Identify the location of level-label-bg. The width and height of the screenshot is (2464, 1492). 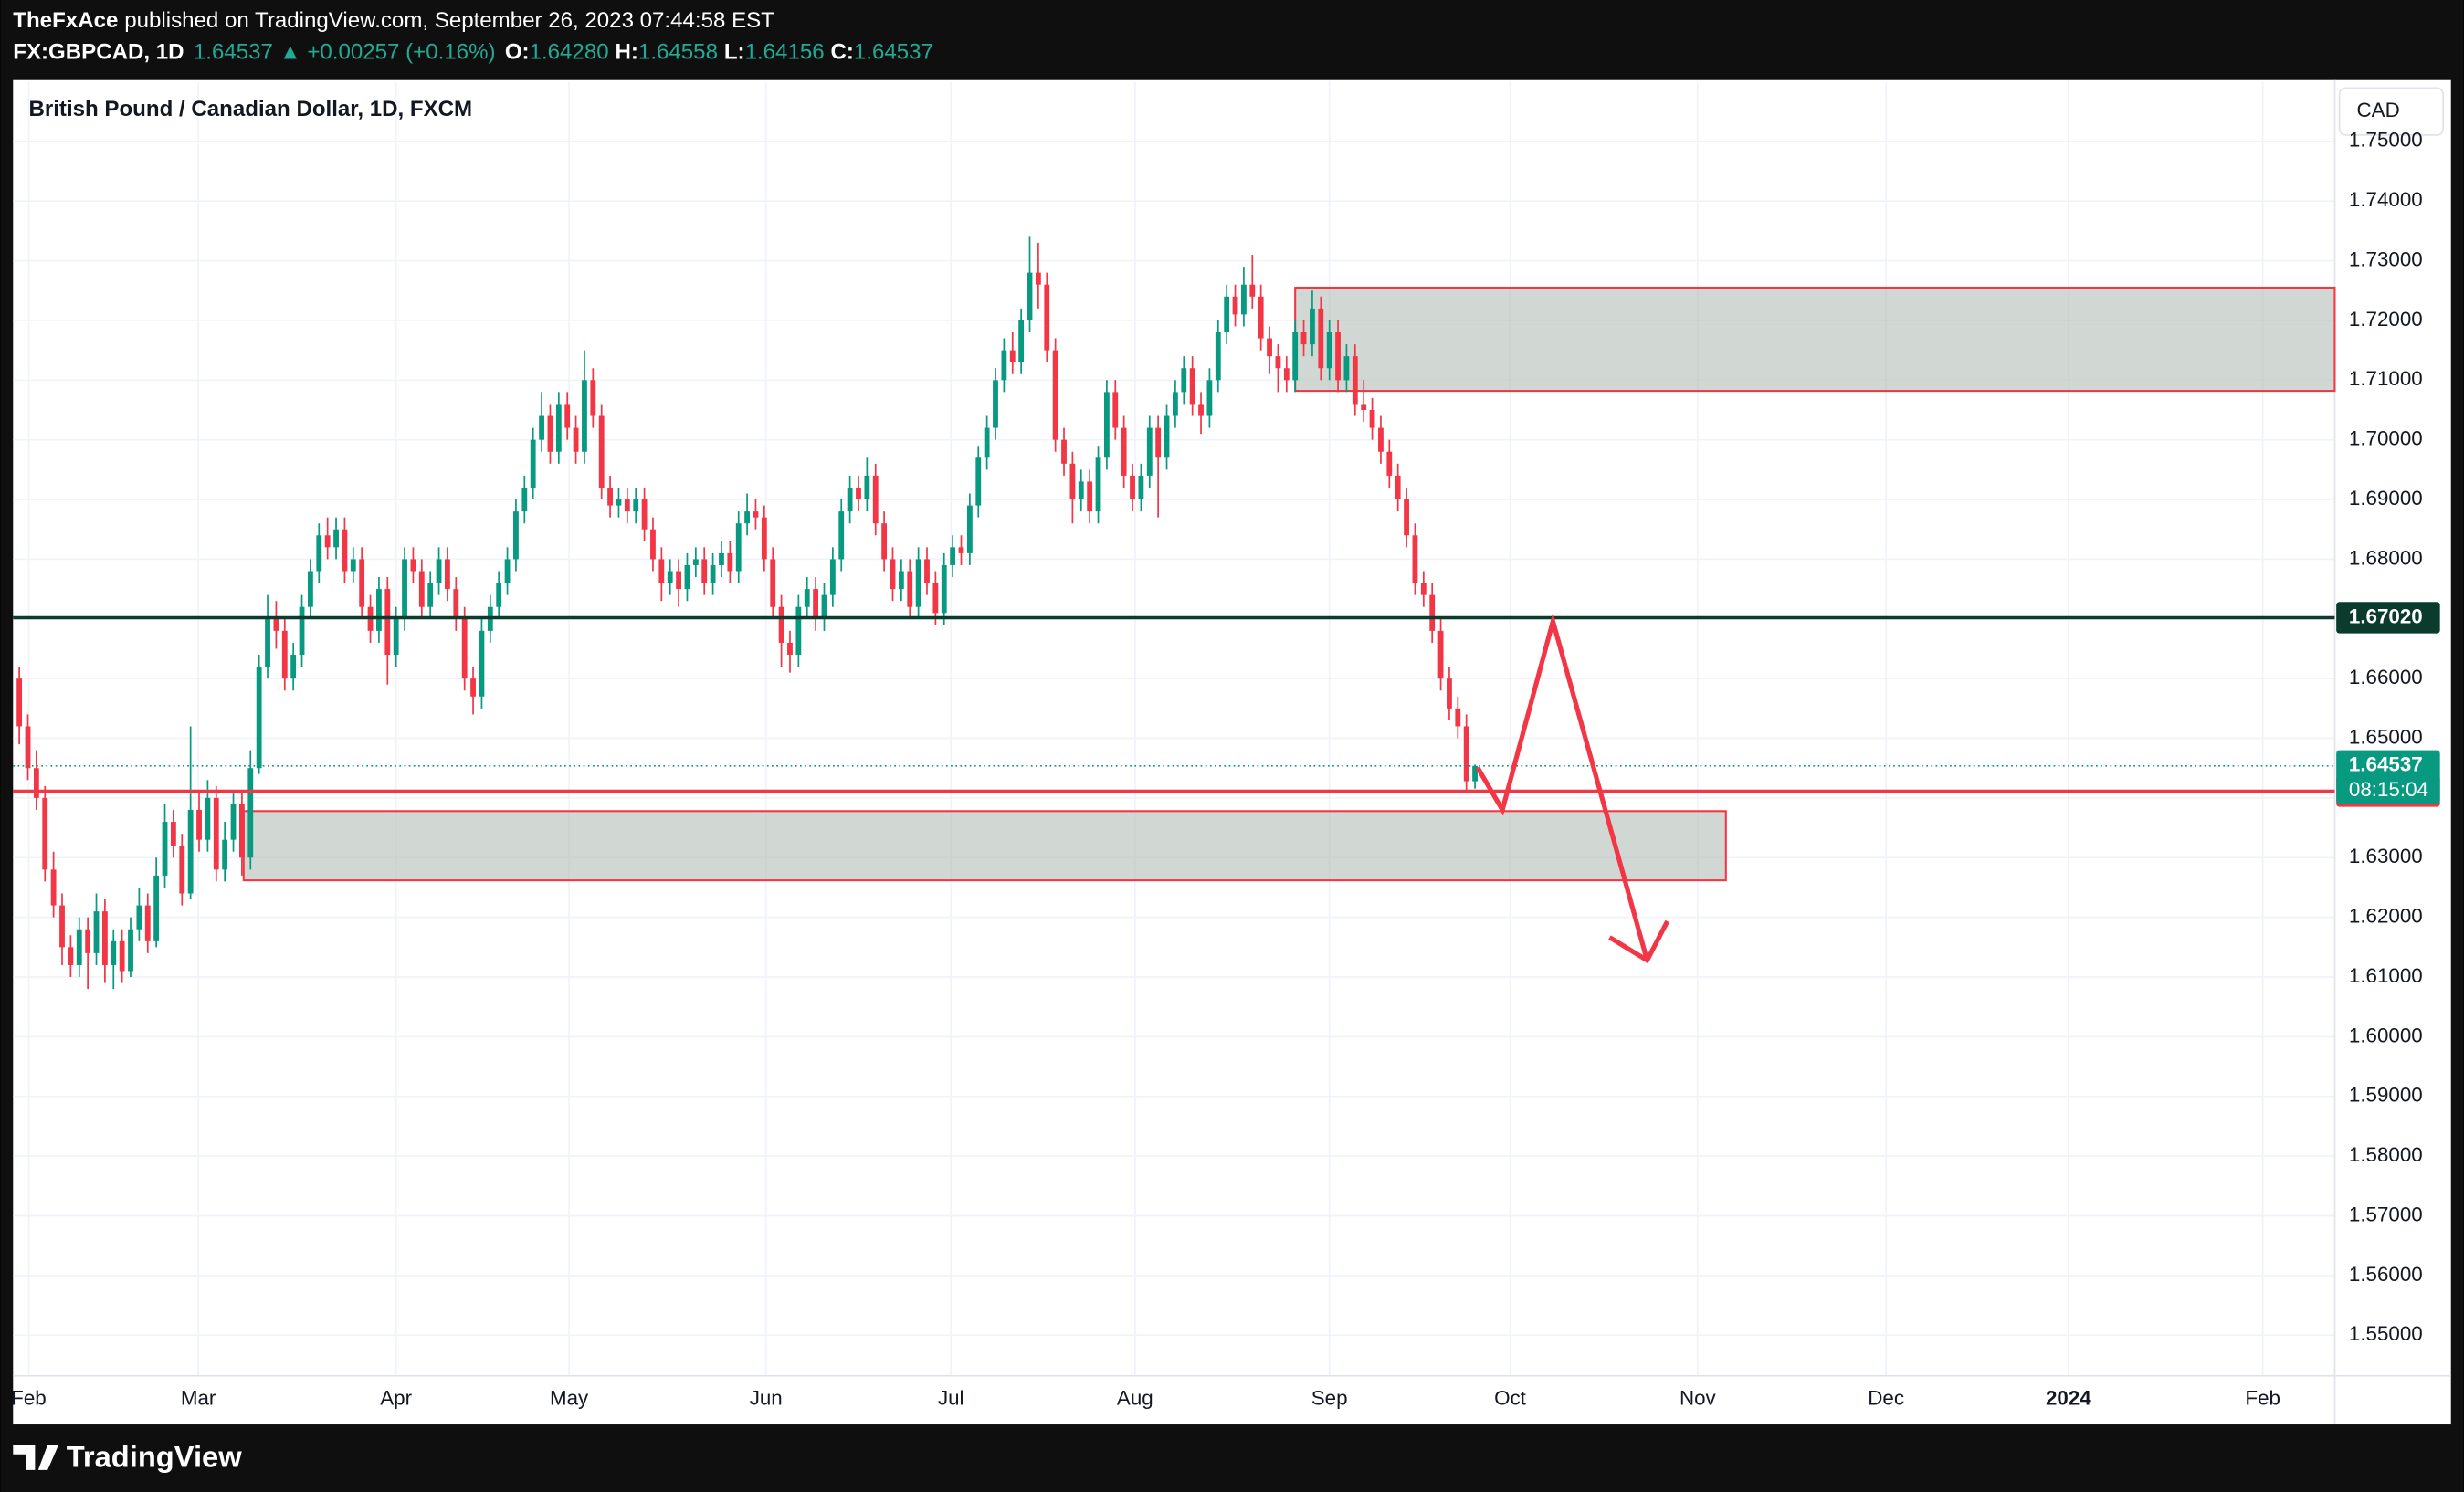
(2388, 618).